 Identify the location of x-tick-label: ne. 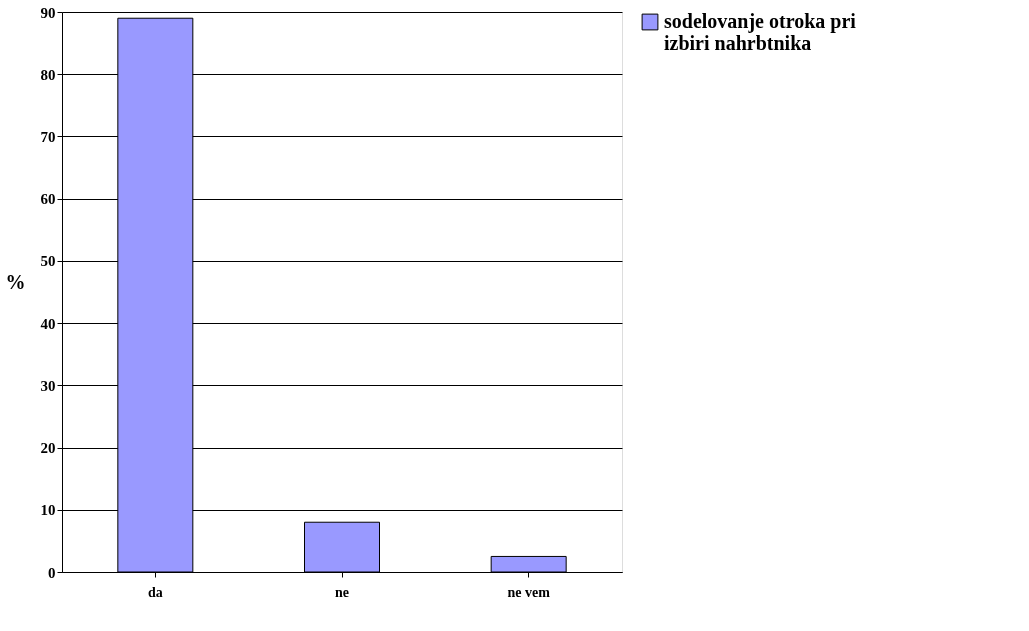
(342, 592).